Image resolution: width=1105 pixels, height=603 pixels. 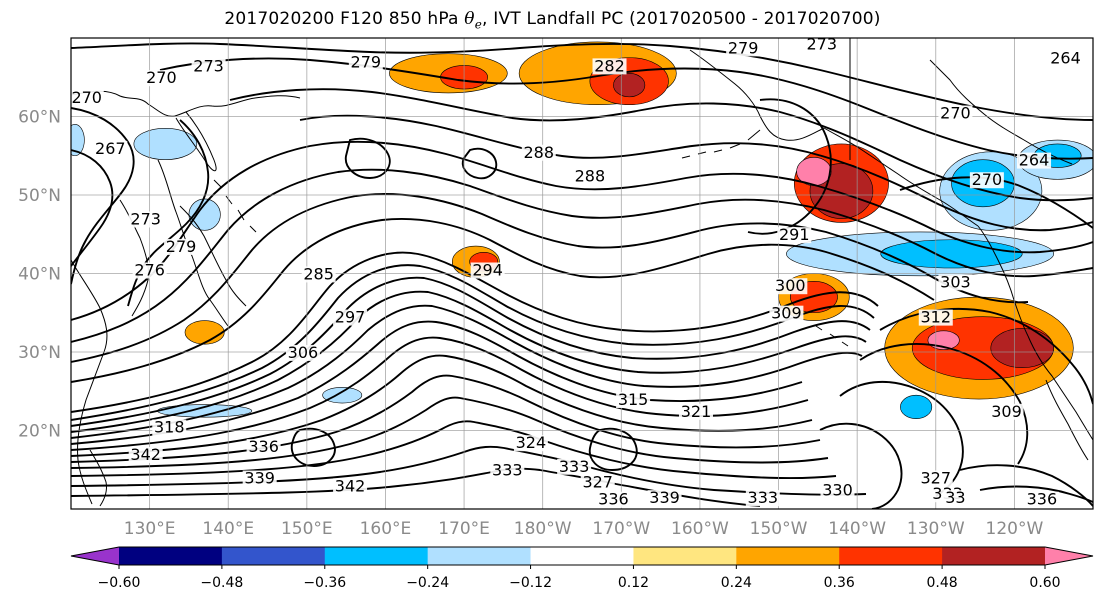 What do you see at coordinates (736, 583) in the screenshot?
I see `colorbar-tick-label: 0.24` at bounding box center [736, 583].